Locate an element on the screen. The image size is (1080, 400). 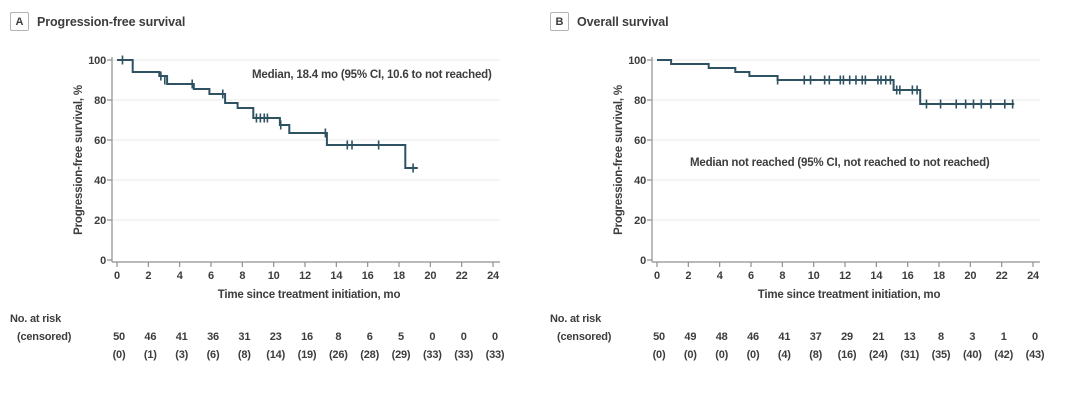
svg-text: (43) is located at coordinates (1035, 355).